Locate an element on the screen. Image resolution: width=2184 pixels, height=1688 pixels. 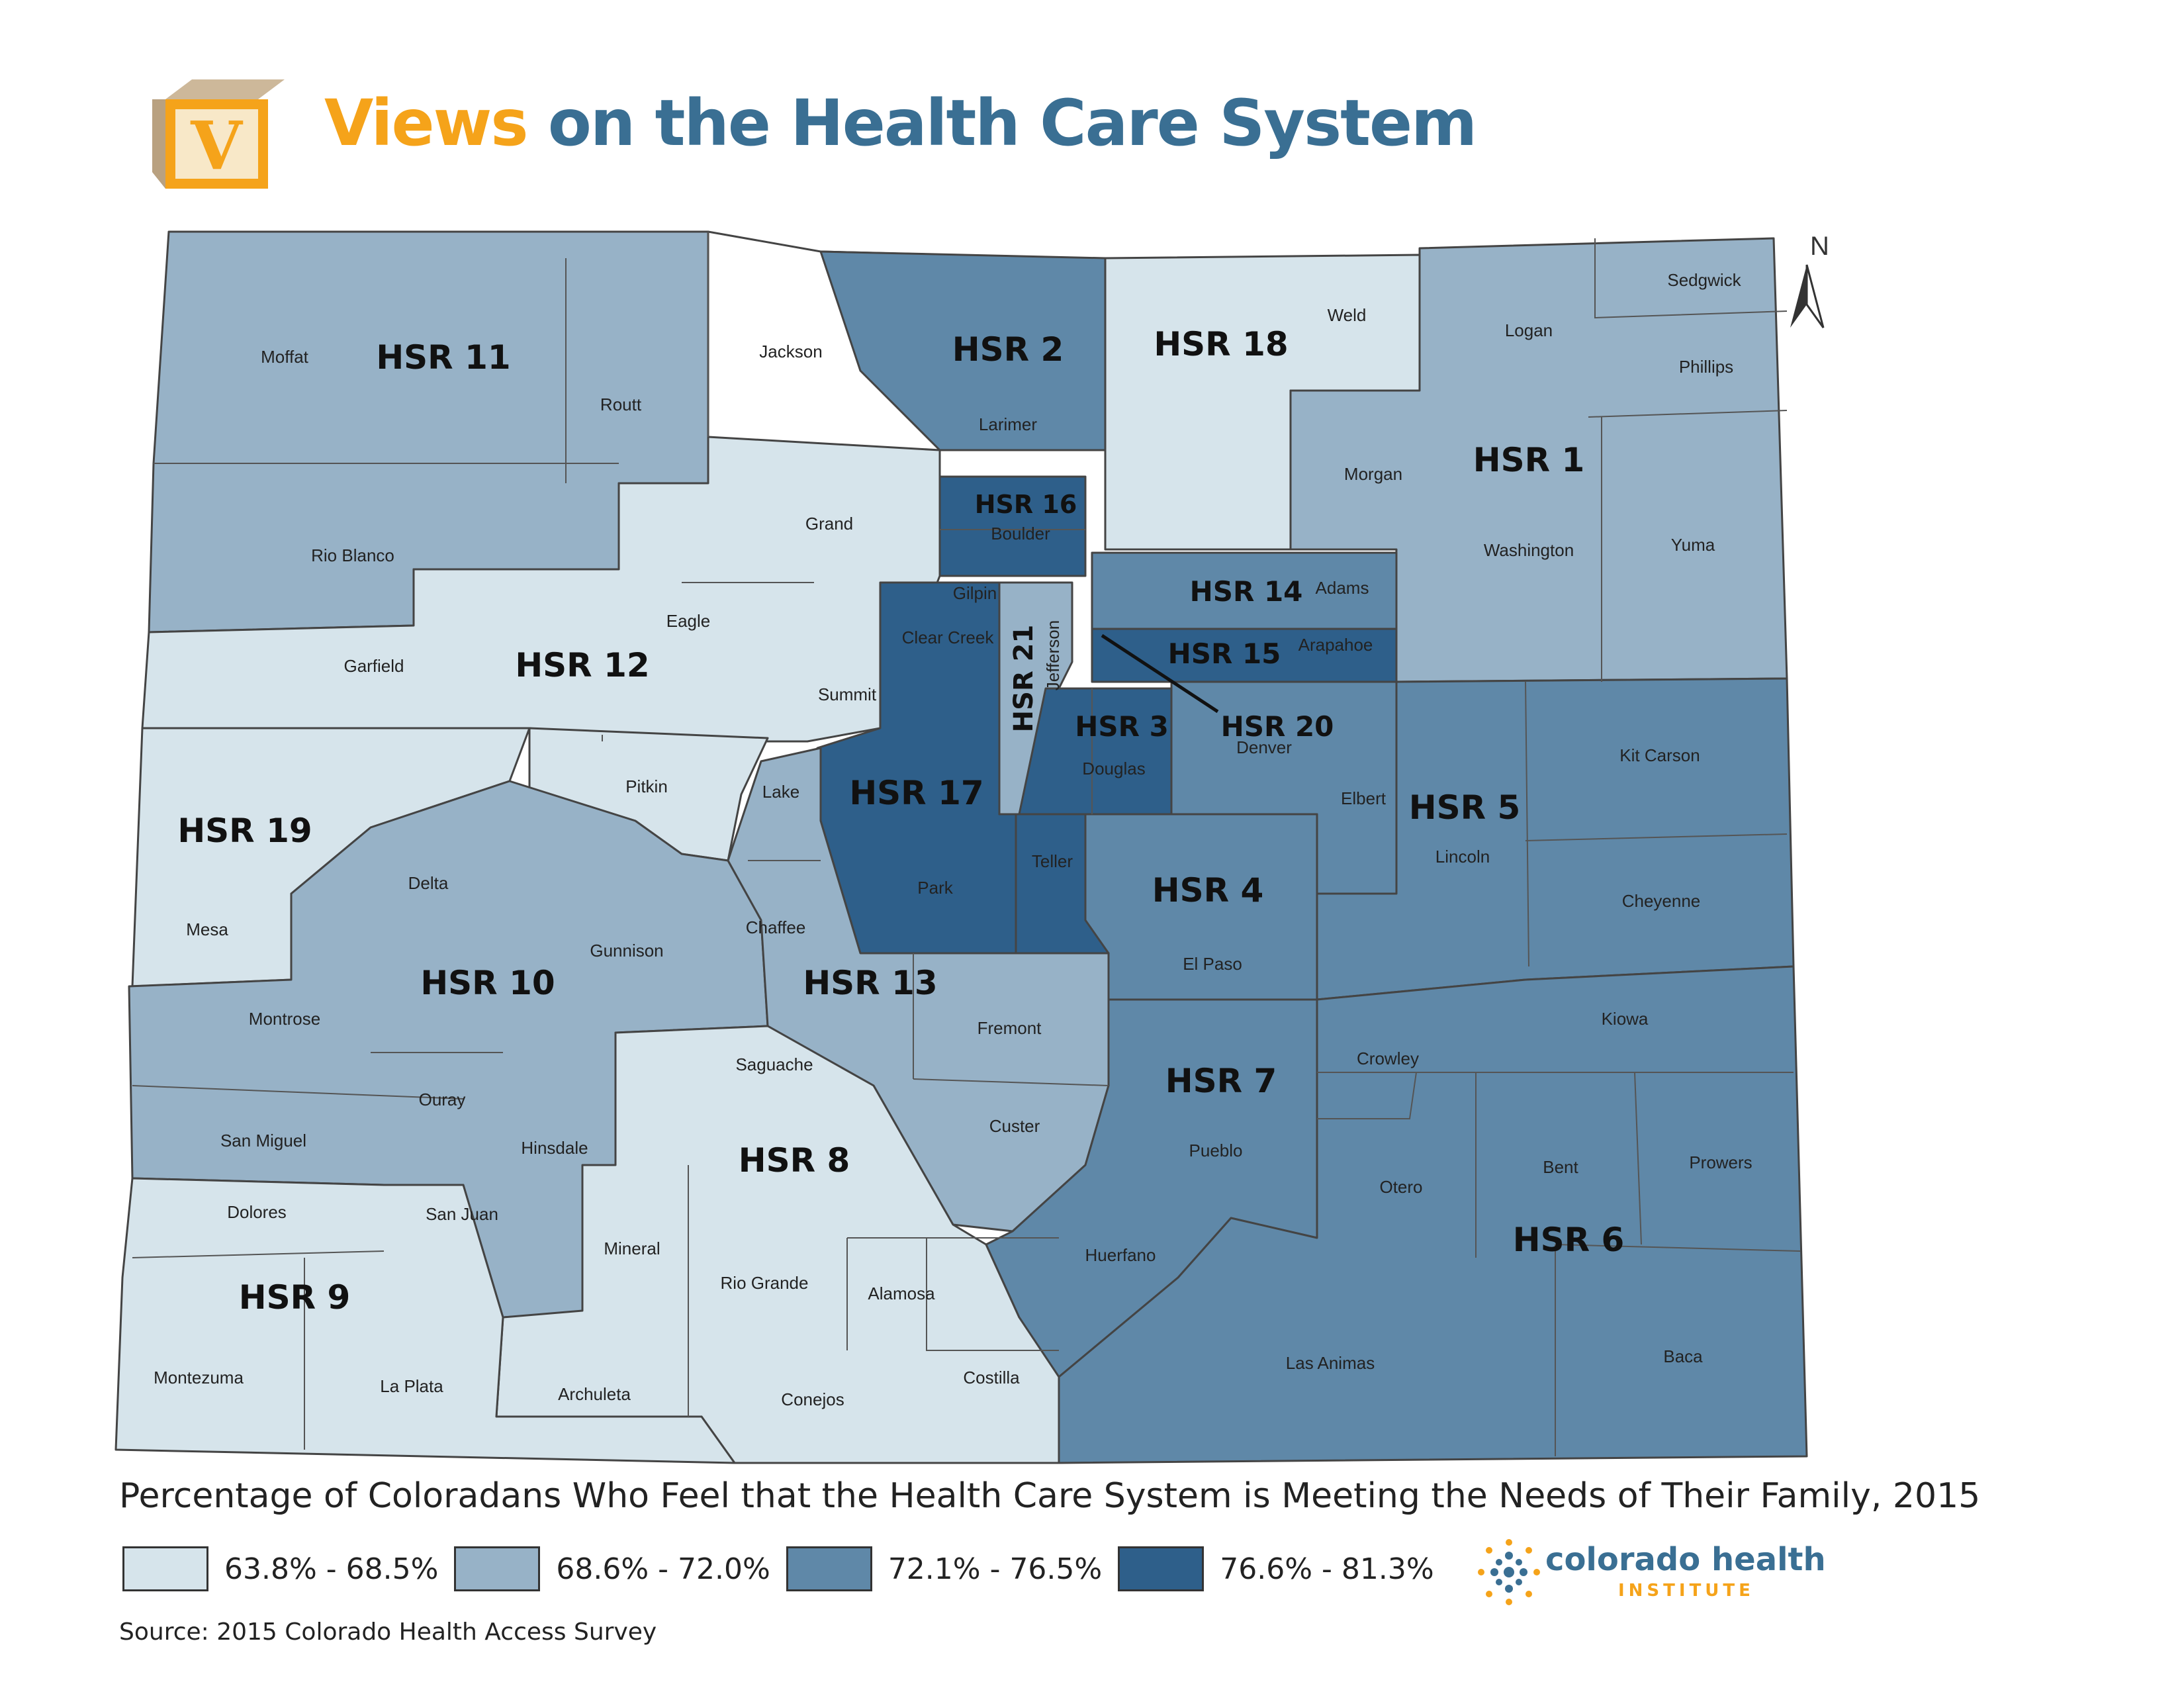
header: V Views on the Health Care System is located at coordinates (815, 131).